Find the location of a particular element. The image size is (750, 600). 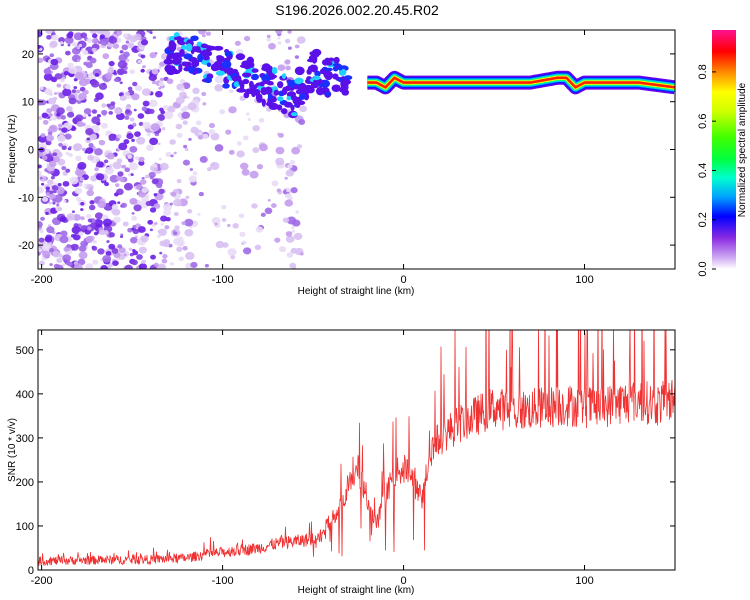

snr-y-tick-label: 0 is located at coordinates (31, 571).